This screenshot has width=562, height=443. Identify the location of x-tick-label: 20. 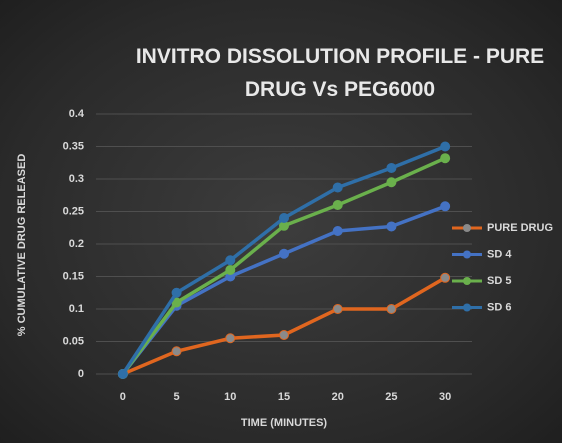
(338, 397).